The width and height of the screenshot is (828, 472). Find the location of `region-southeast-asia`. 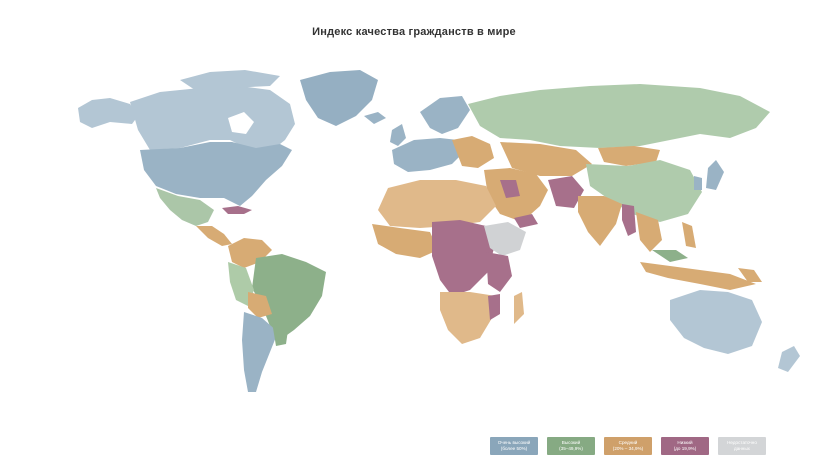

region-southeast-asia is located at coordinates (649, 232).